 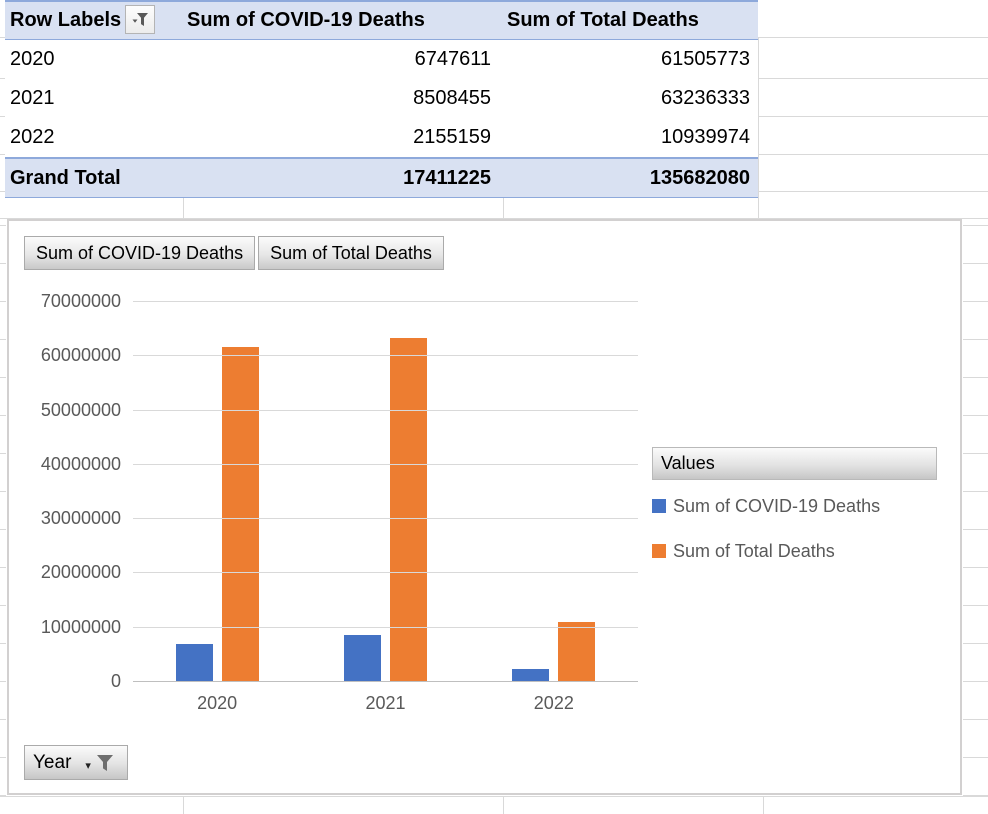 What do you see at coordinates (705, 59) in the screenshot?
I see `cell-total-deaths: 61505773` at bounding box center [705, 59].